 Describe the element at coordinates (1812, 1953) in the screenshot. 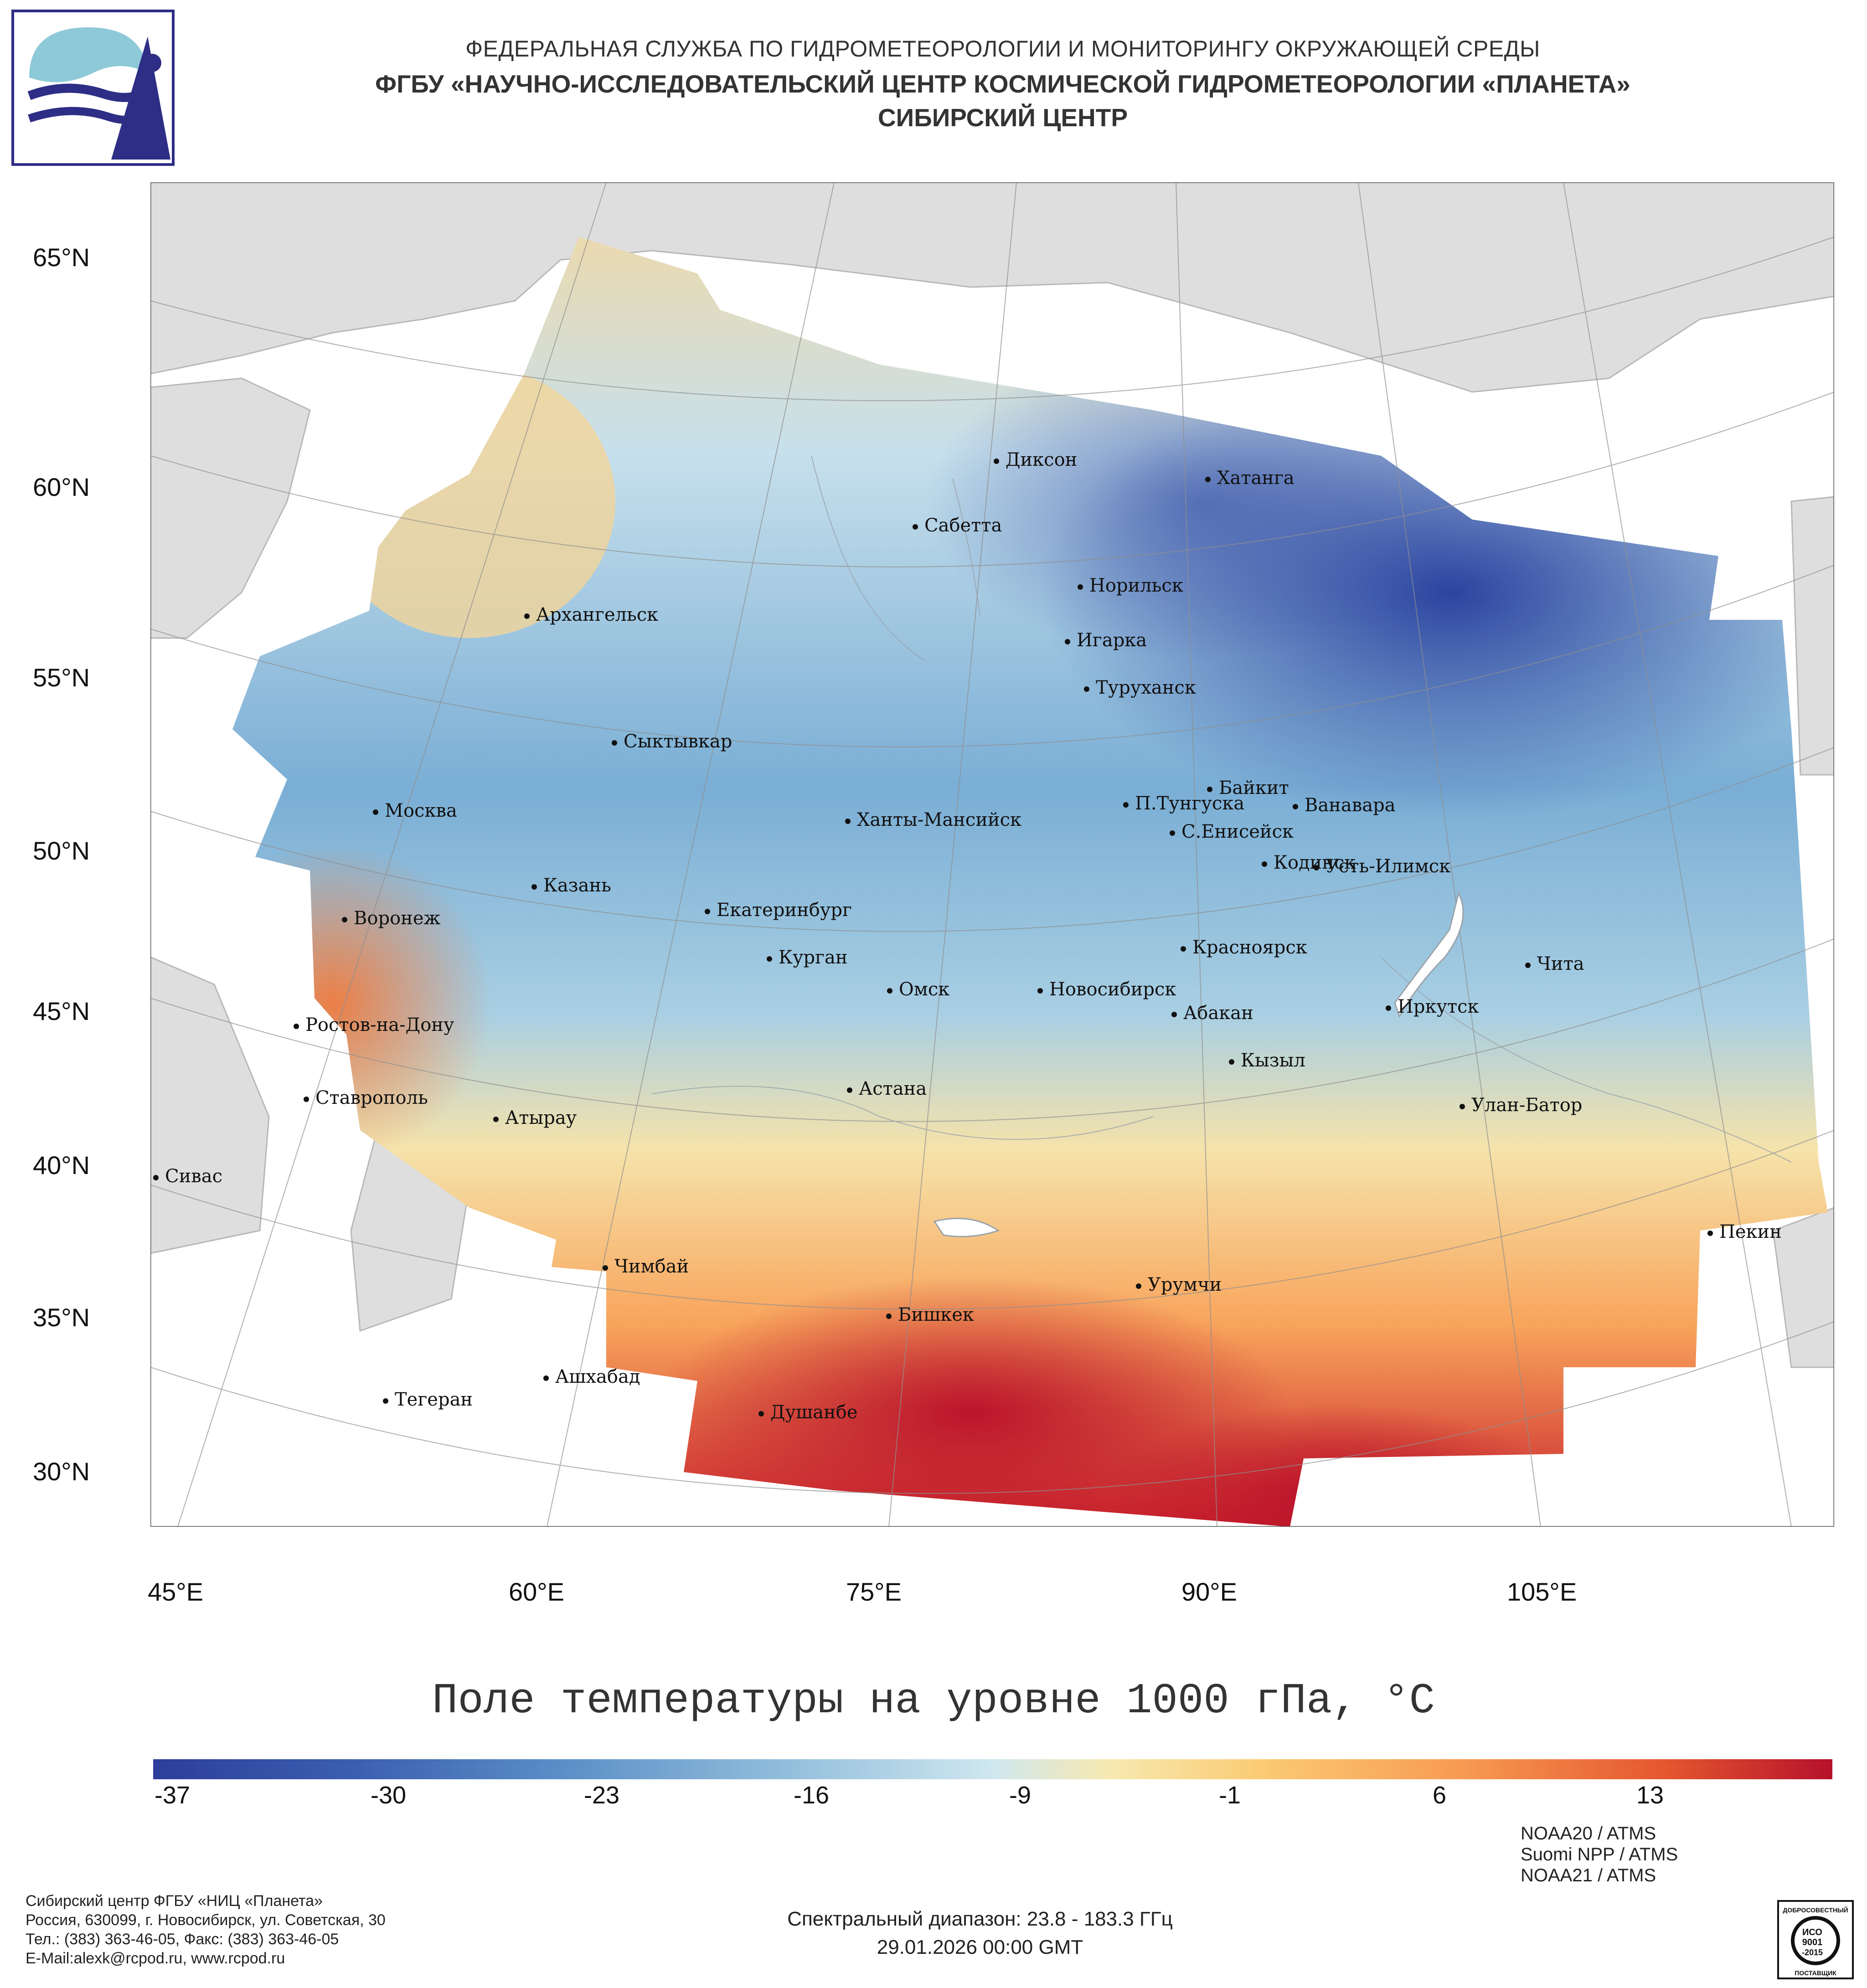

I see `svg-text: -2015` at that location.